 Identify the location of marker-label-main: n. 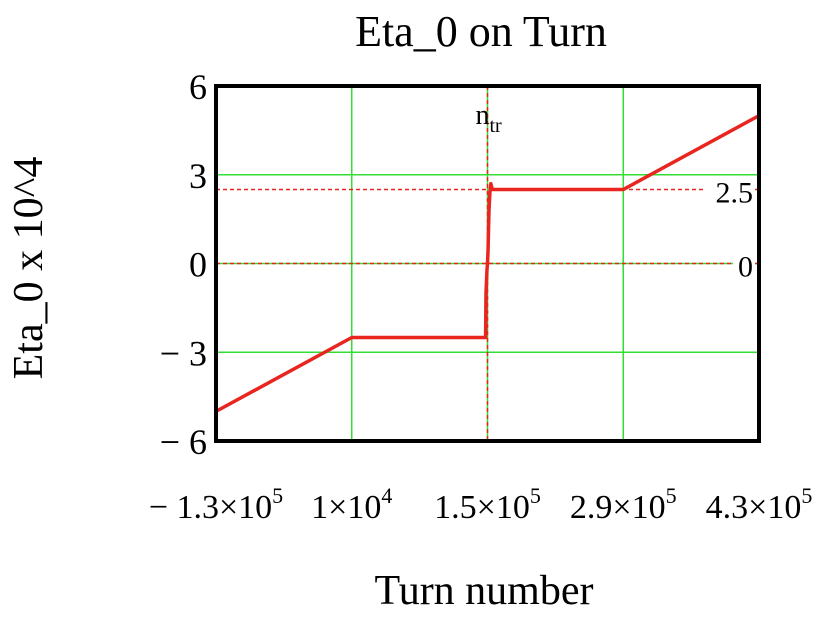
(483, 115).